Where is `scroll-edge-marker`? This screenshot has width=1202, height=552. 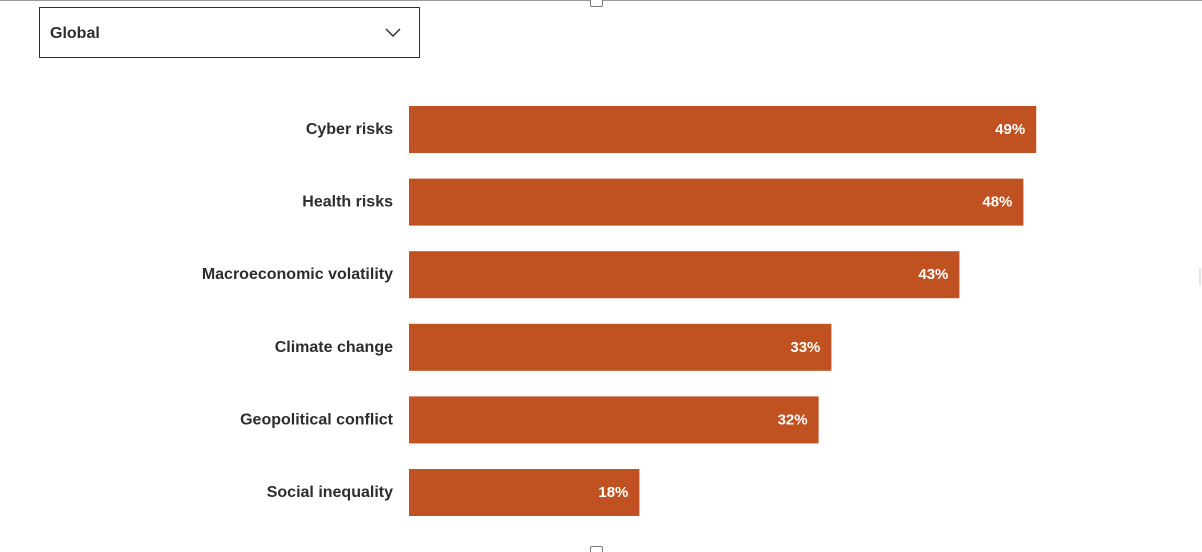
scroll-edge-marker is located at coordinates (1200, 277).